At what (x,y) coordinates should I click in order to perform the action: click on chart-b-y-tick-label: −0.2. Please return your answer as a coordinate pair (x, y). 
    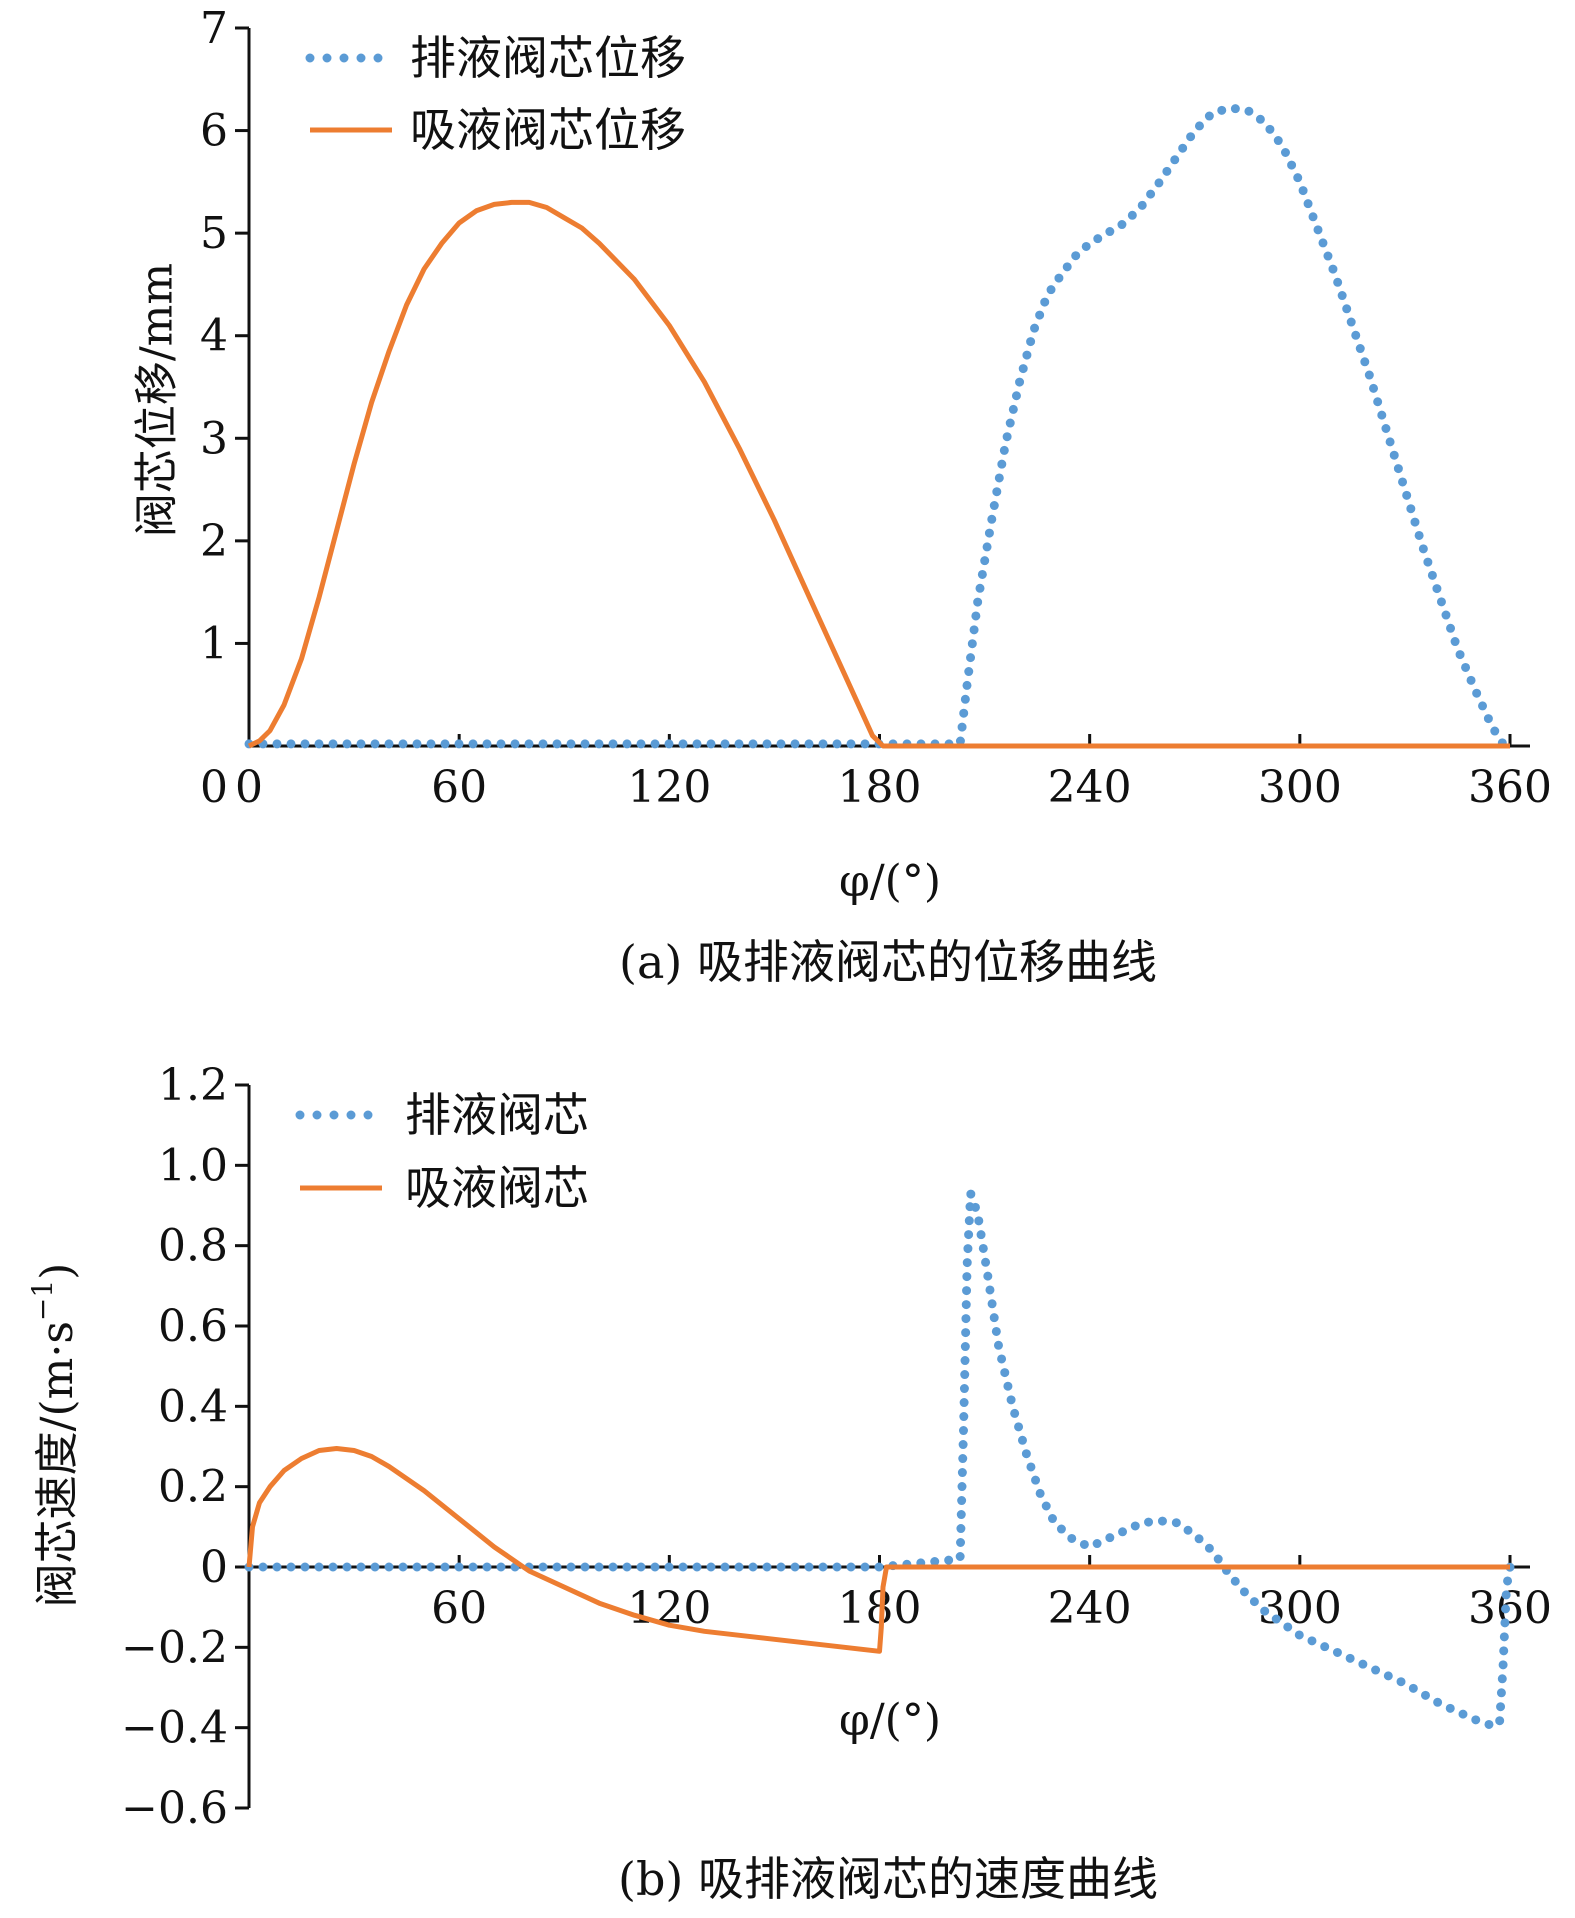
    Looking at the image, I should click on (174, 1647).